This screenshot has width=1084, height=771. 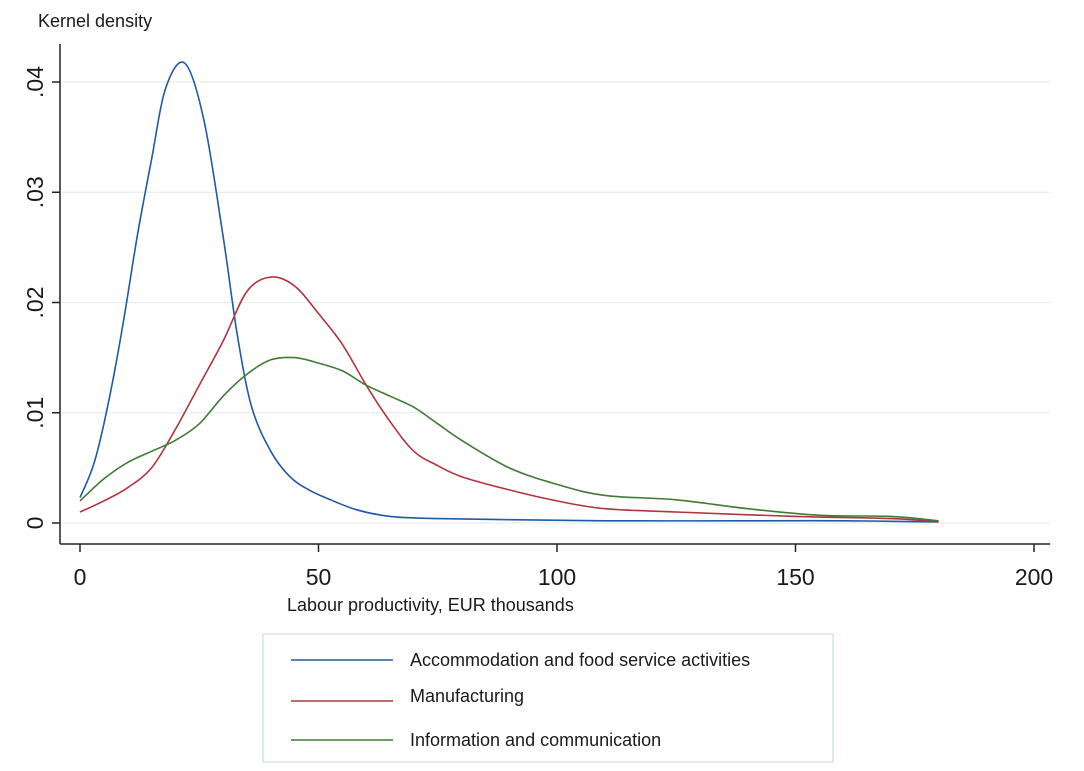 What do you see at coordinates (35, 82) in the screenshot?
I see `y-tick-label: .04` at bounding box center [35, 82].